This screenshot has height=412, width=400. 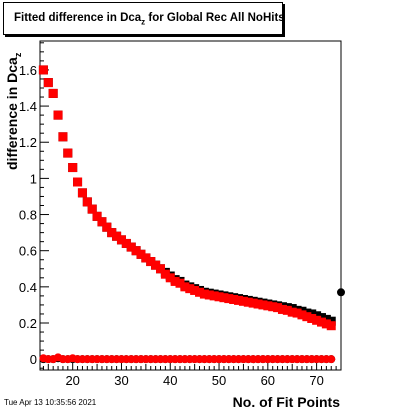 I want to click on y-tick-label: 1.2, so click(x=28, y=142).